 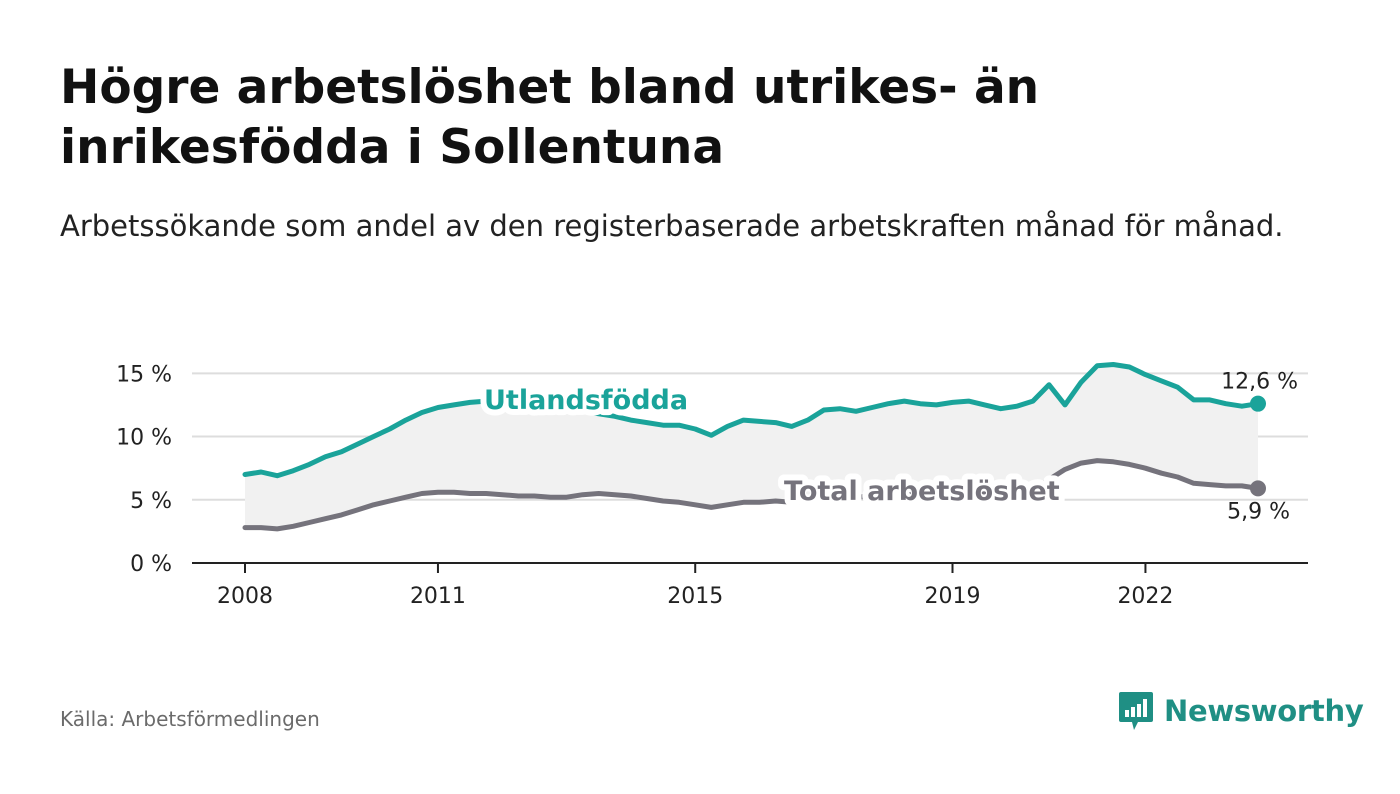 What do you see at coordinates (1258, 511) in the screenshot?
I see `total-end-value: 5,9 %` at bounding box center [1258, 511].